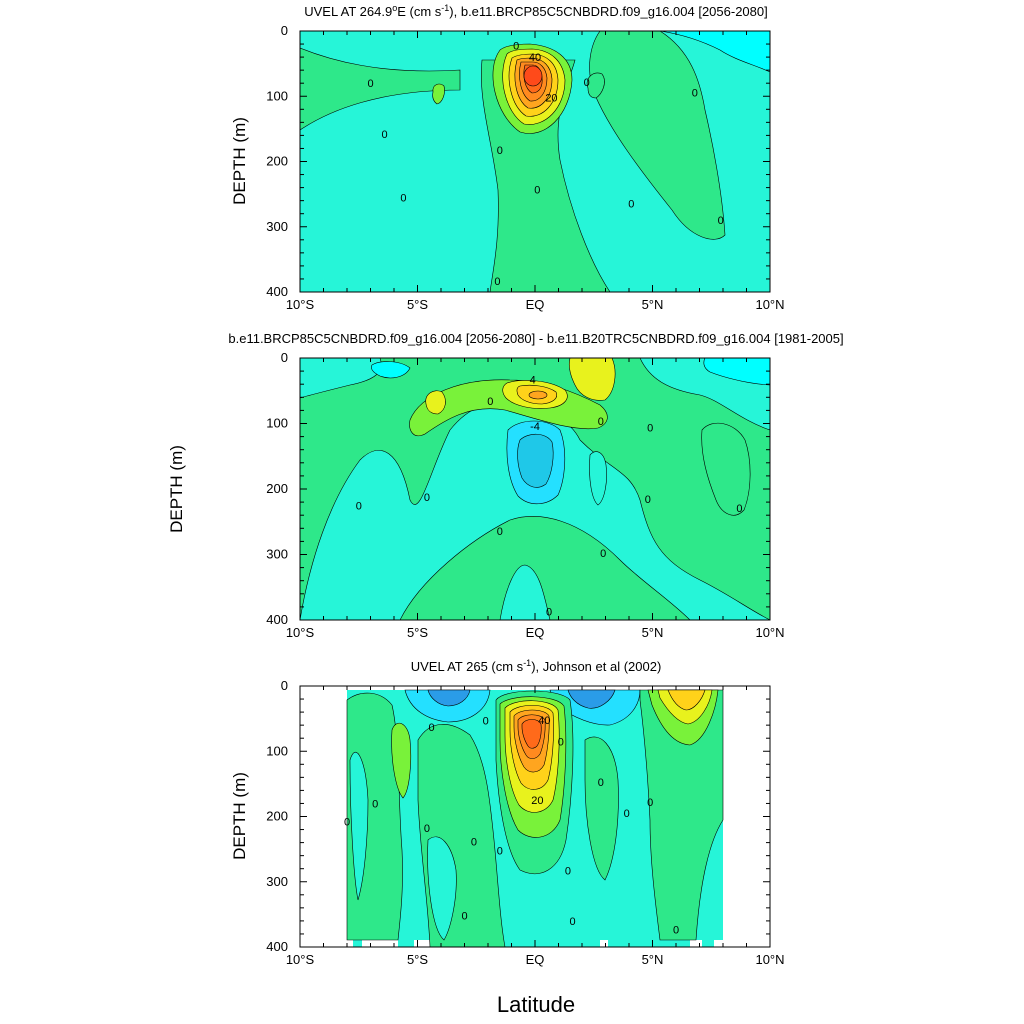 Image resolution: width=1024 pixels, height=1024 pixels. Describe the element at coordinates (239, 161) in the screenshot. I see `panel-1-y-label: DEPTH (m)` at that location.